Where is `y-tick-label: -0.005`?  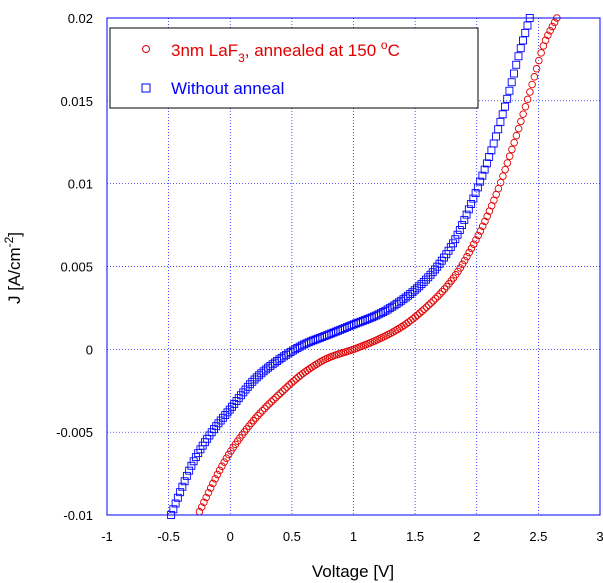
y-tick-label: -0.005 is located at coordinates (74, 432).